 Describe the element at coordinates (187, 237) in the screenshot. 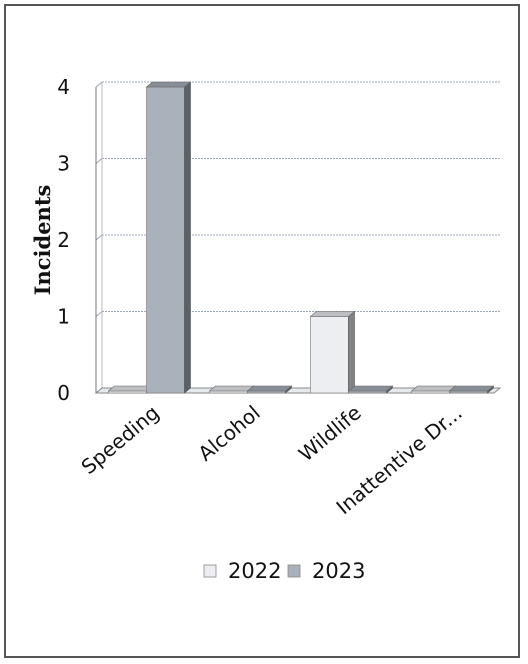

I see `bar-2023-speeding-side` at that location.